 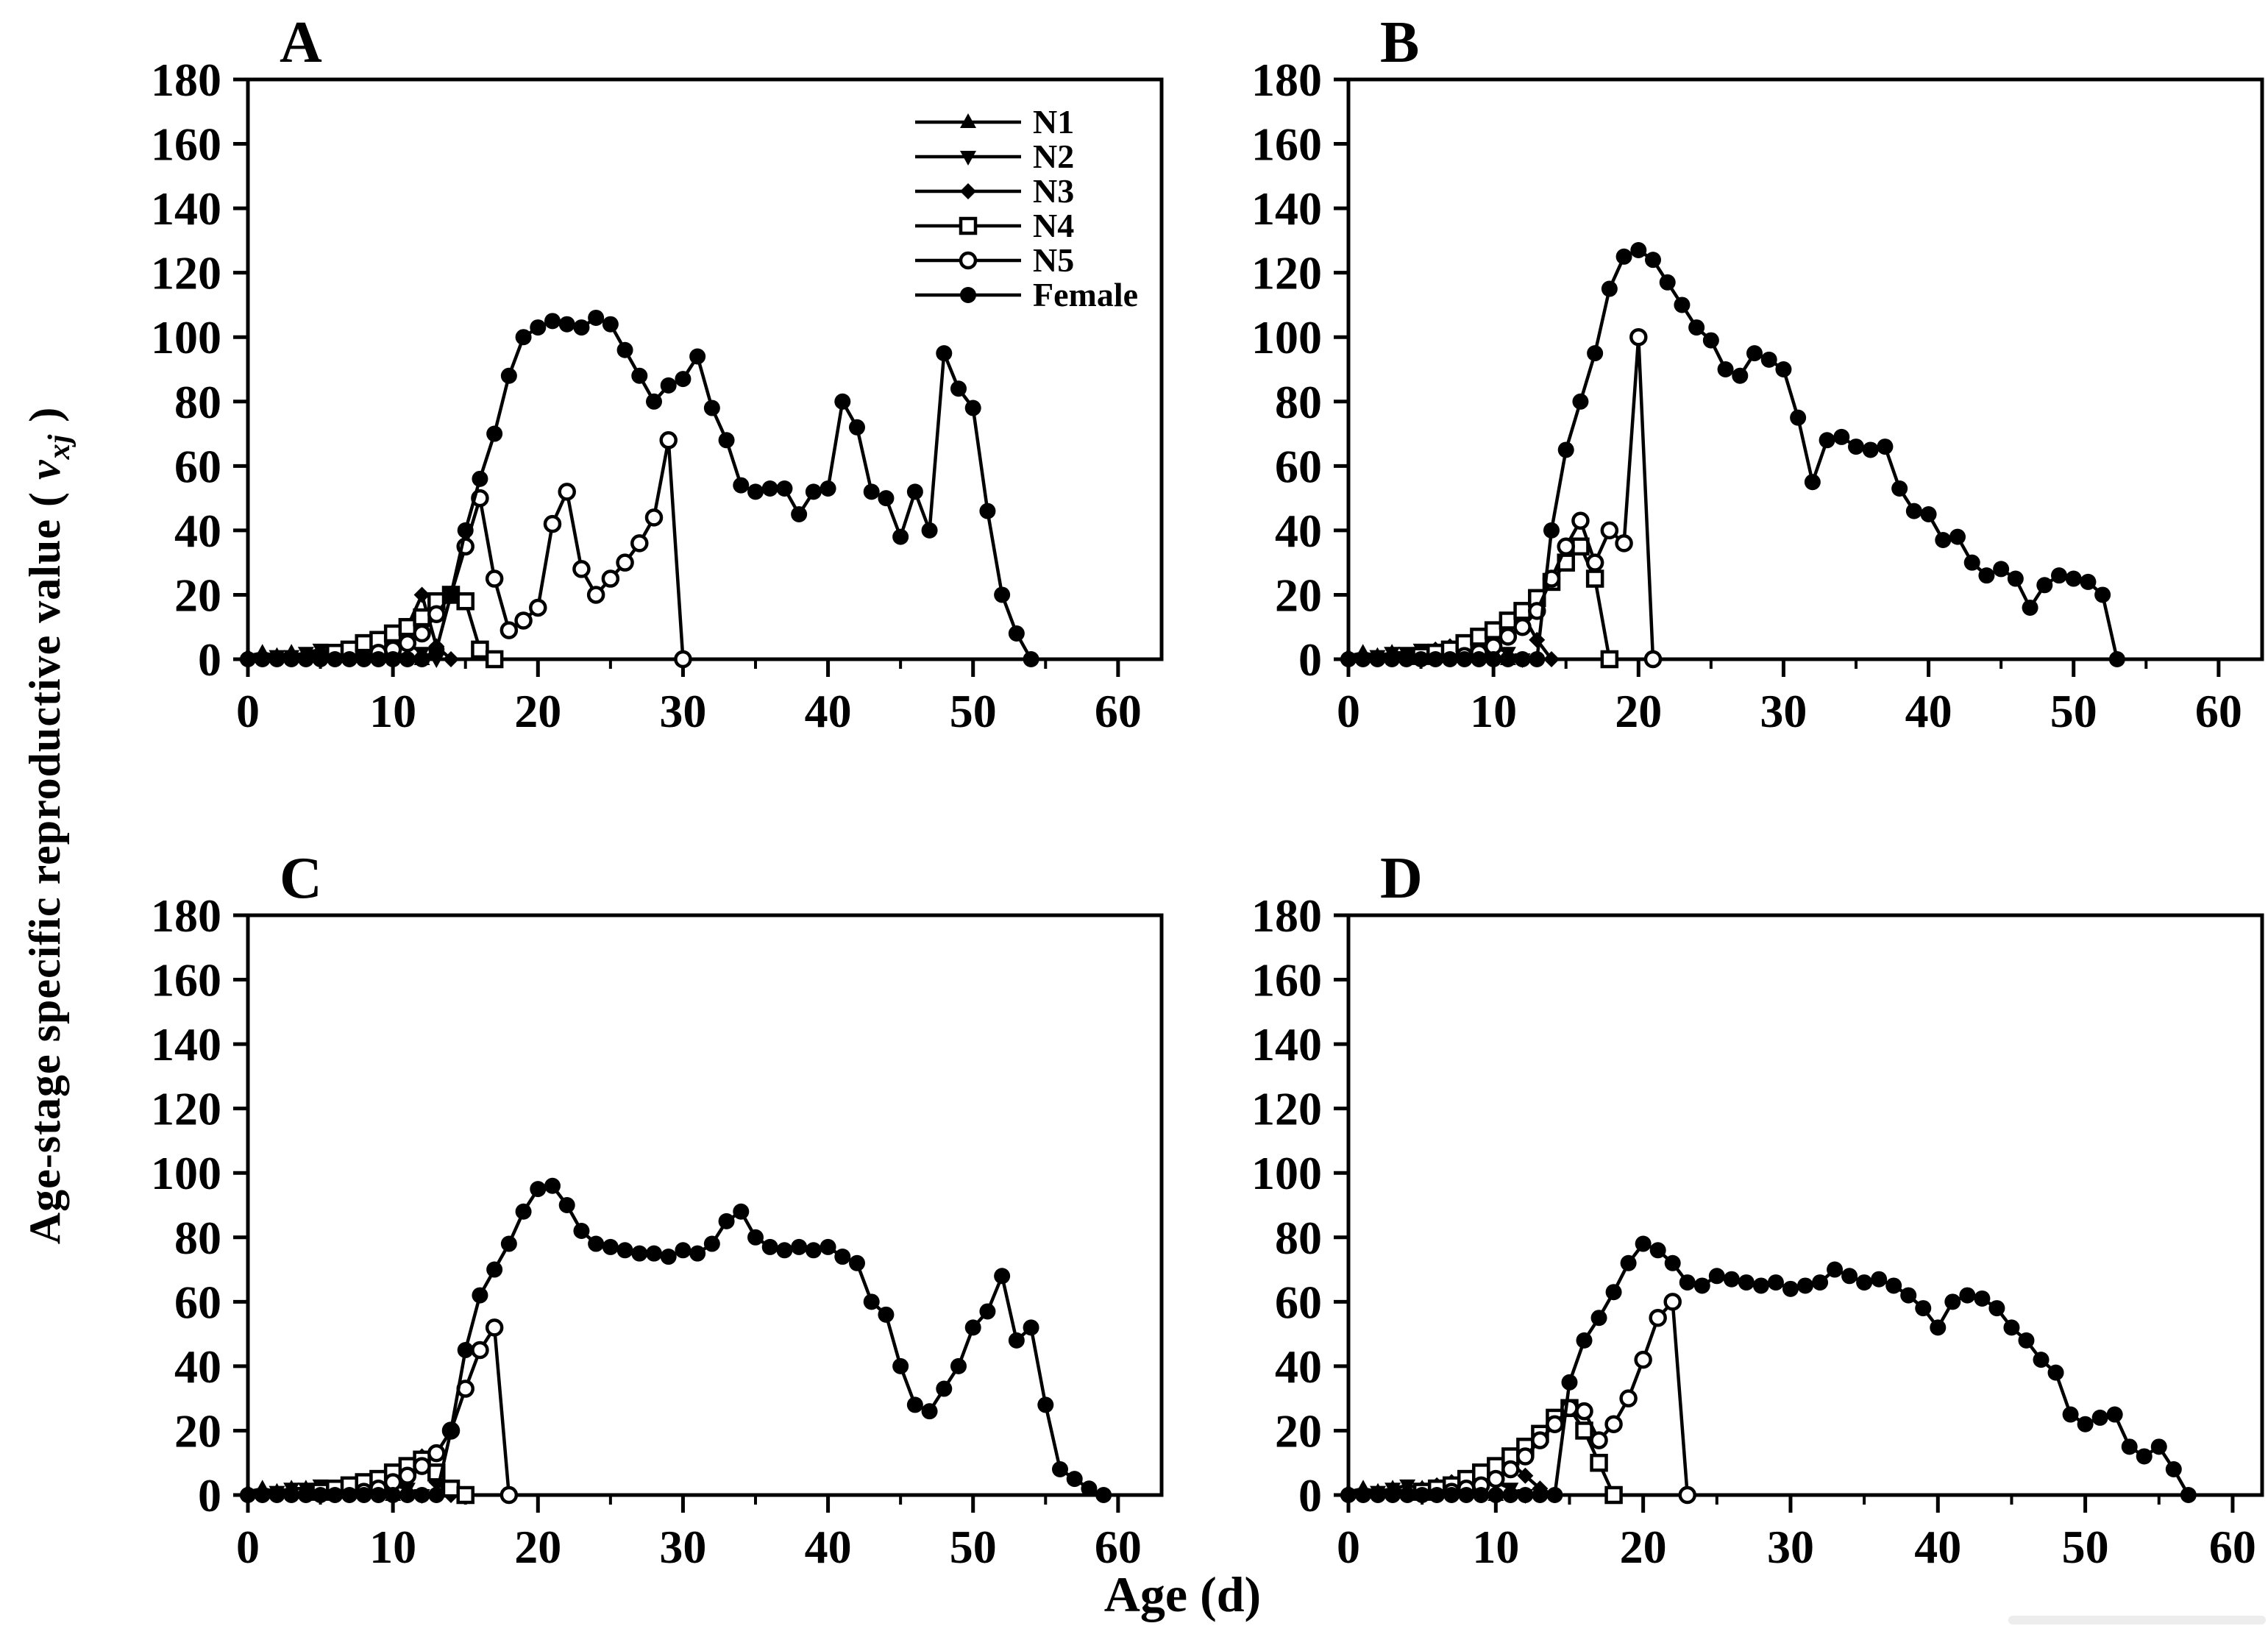 I want to click on x-axis-title: Age (d), so click(x=1183, y=1594).